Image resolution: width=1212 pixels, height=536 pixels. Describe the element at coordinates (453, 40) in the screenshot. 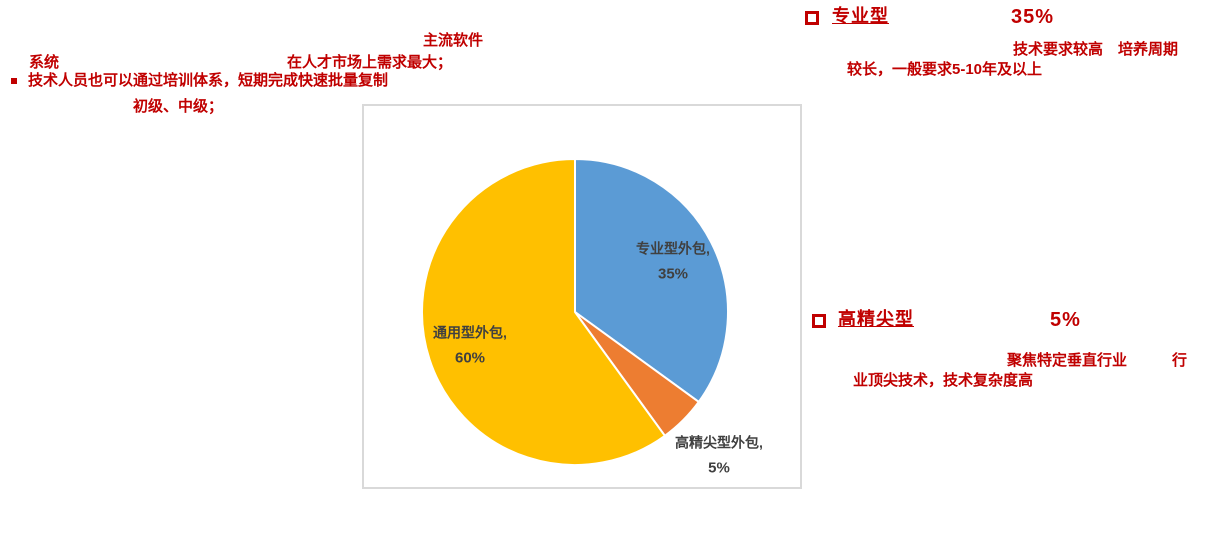

I see `annotation-mainstream-software: 主流软件` at that location.